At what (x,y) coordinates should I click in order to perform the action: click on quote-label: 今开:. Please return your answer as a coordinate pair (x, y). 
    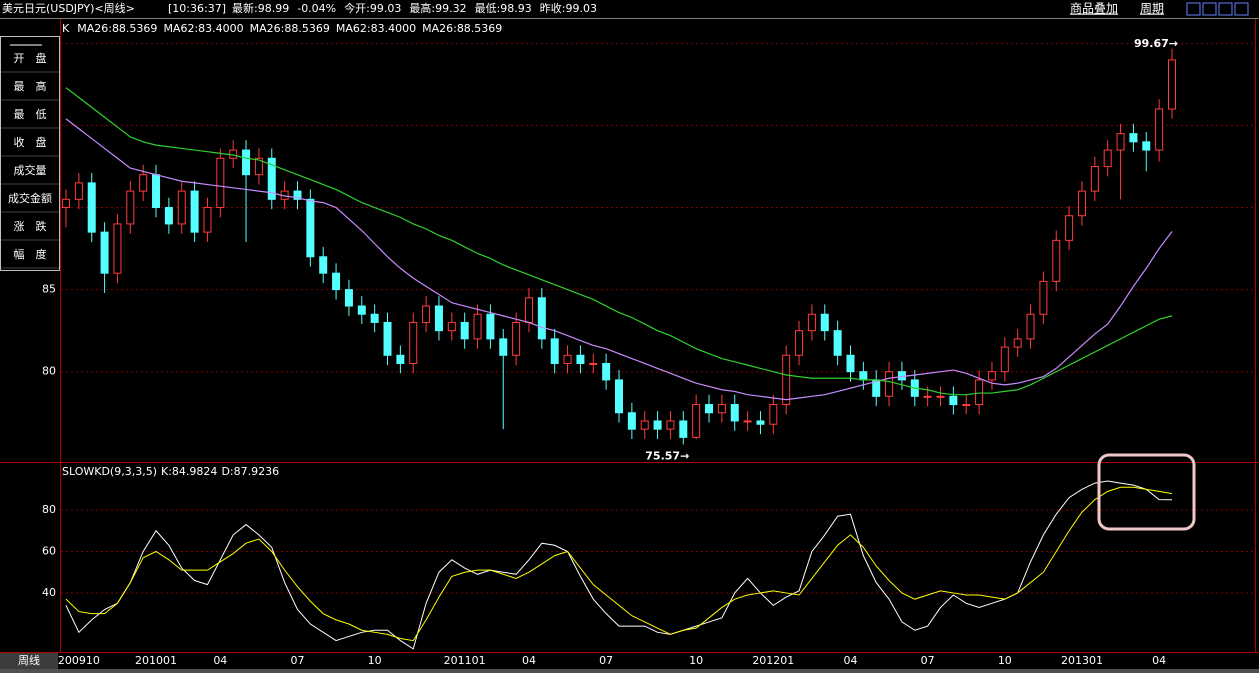
    Looking at the image, I should click on (357, 8).